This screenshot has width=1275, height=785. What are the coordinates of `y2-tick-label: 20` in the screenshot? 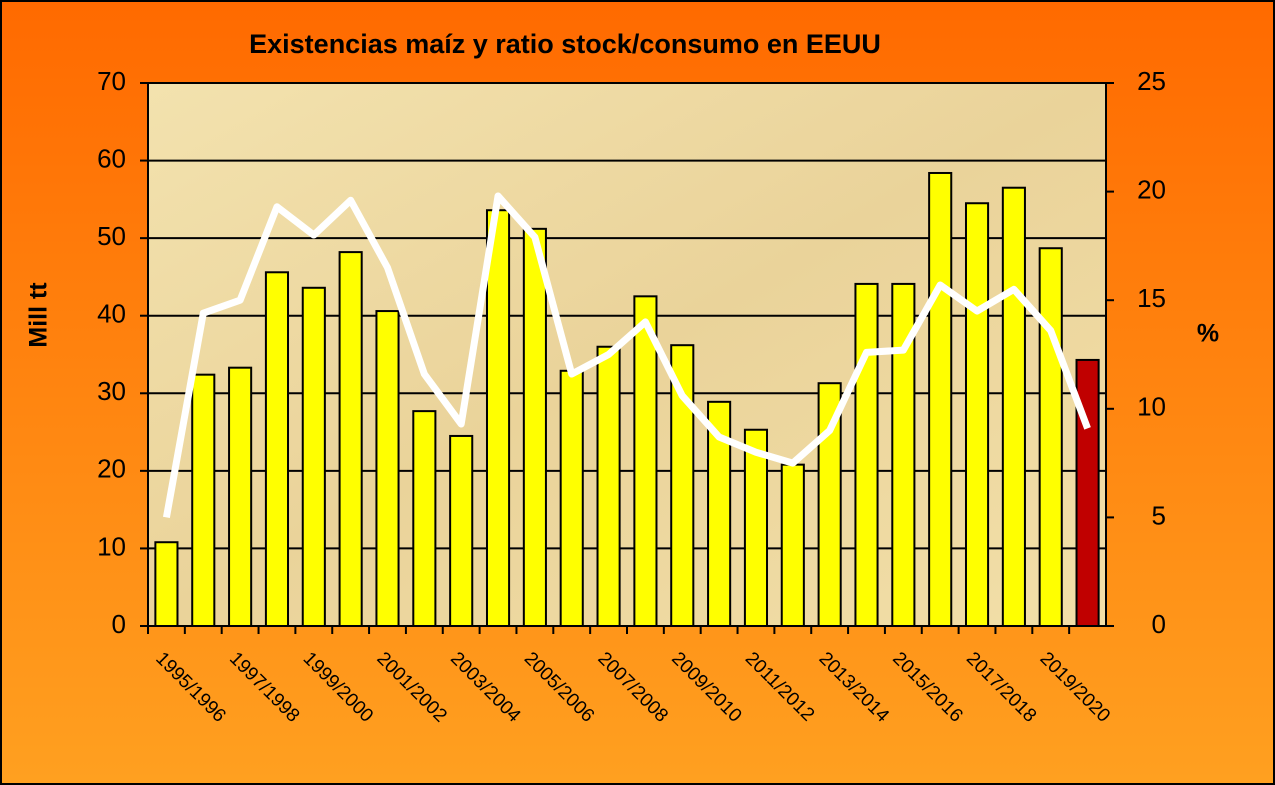 It's located at (1151, 189).